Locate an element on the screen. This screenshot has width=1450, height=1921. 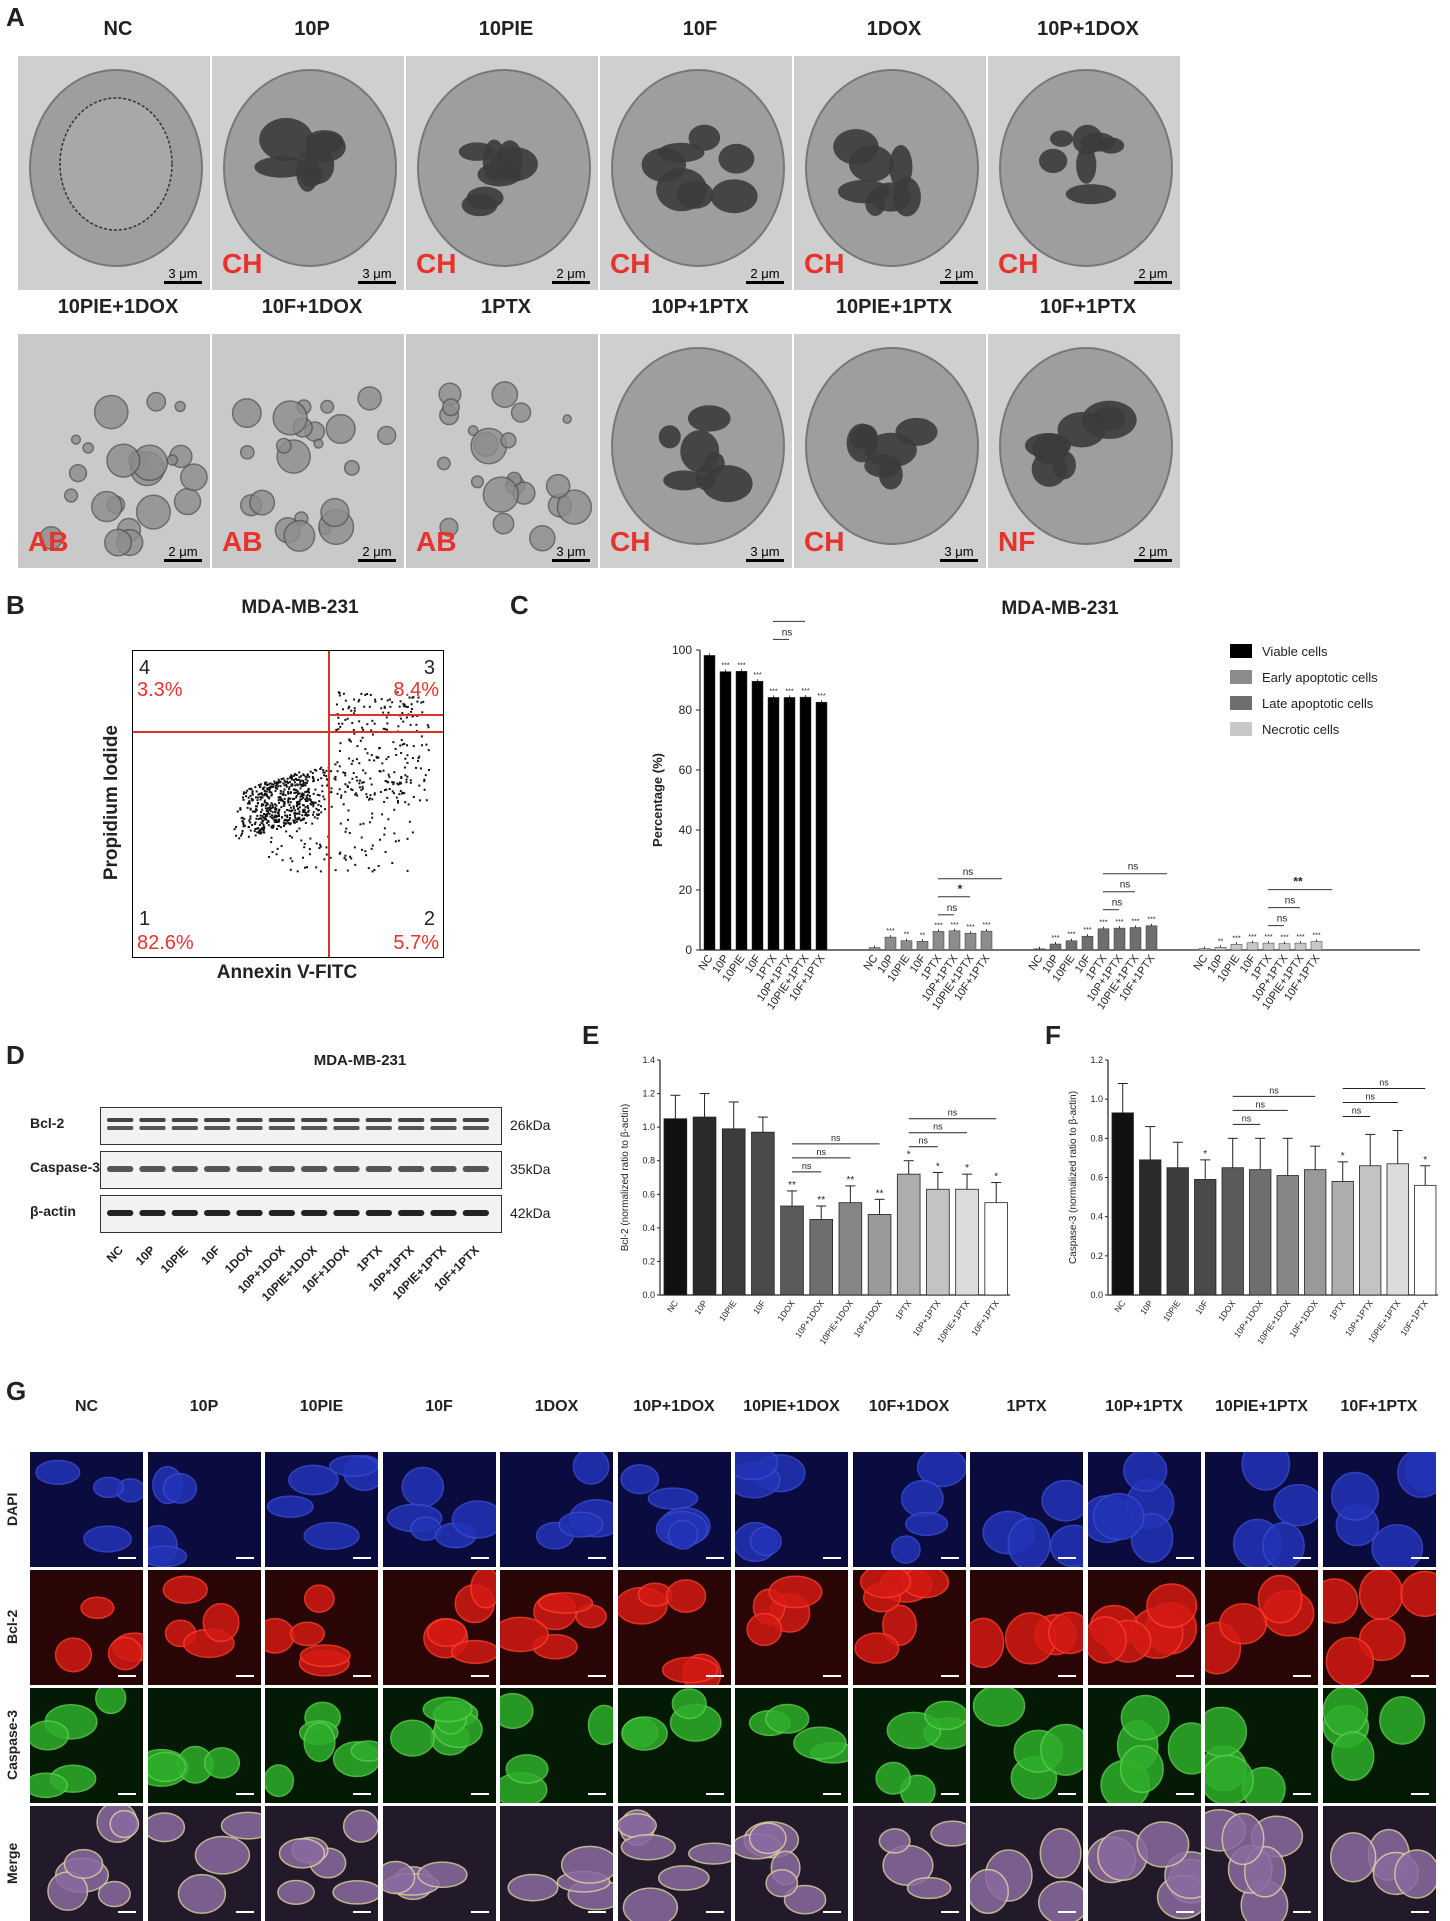
panel-letter-d: D is located at coordinates (15, 1055).